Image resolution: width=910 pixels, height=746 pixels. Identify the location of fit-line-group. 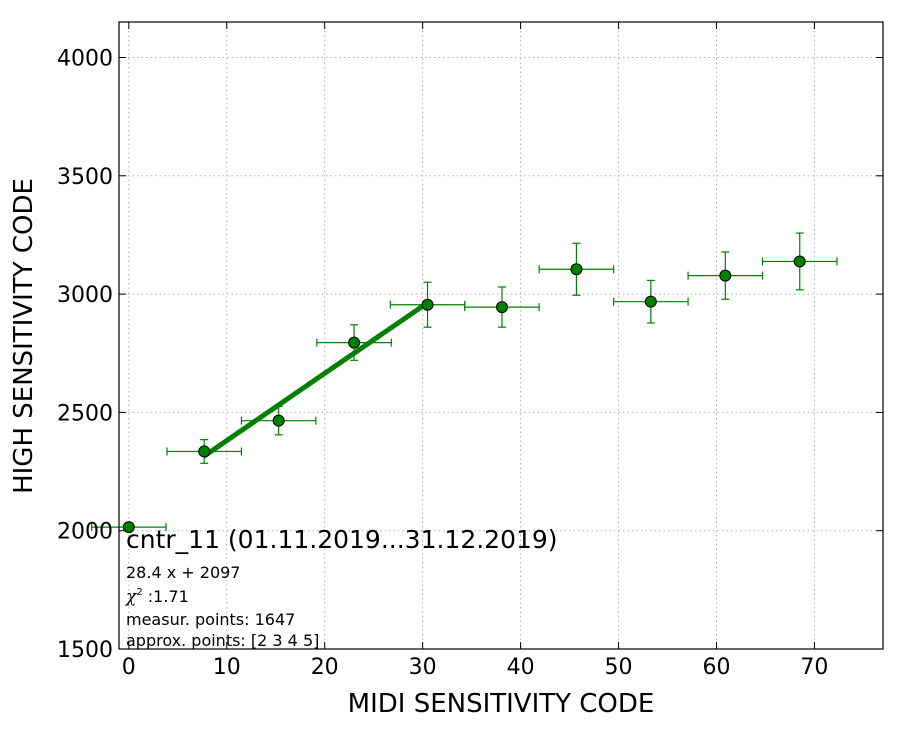
(315, 379).